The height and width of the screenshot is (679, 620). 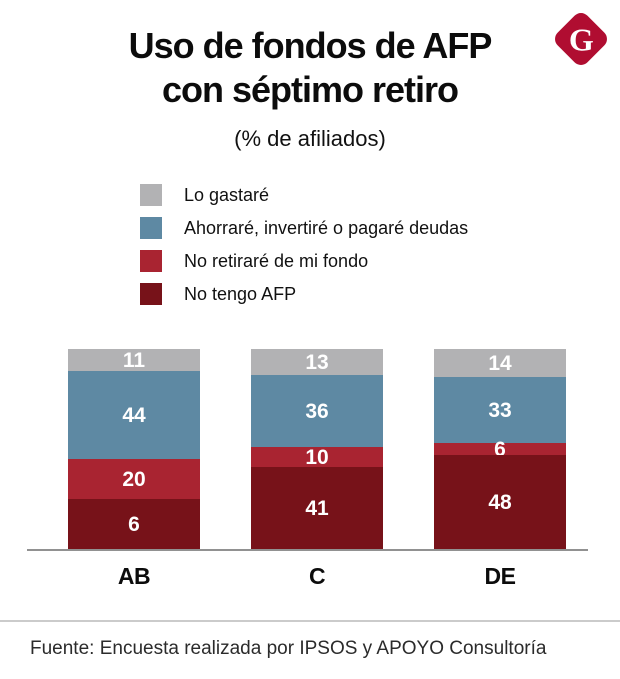 I want to click on bar-segment: 11, so click(x=134, y=360).